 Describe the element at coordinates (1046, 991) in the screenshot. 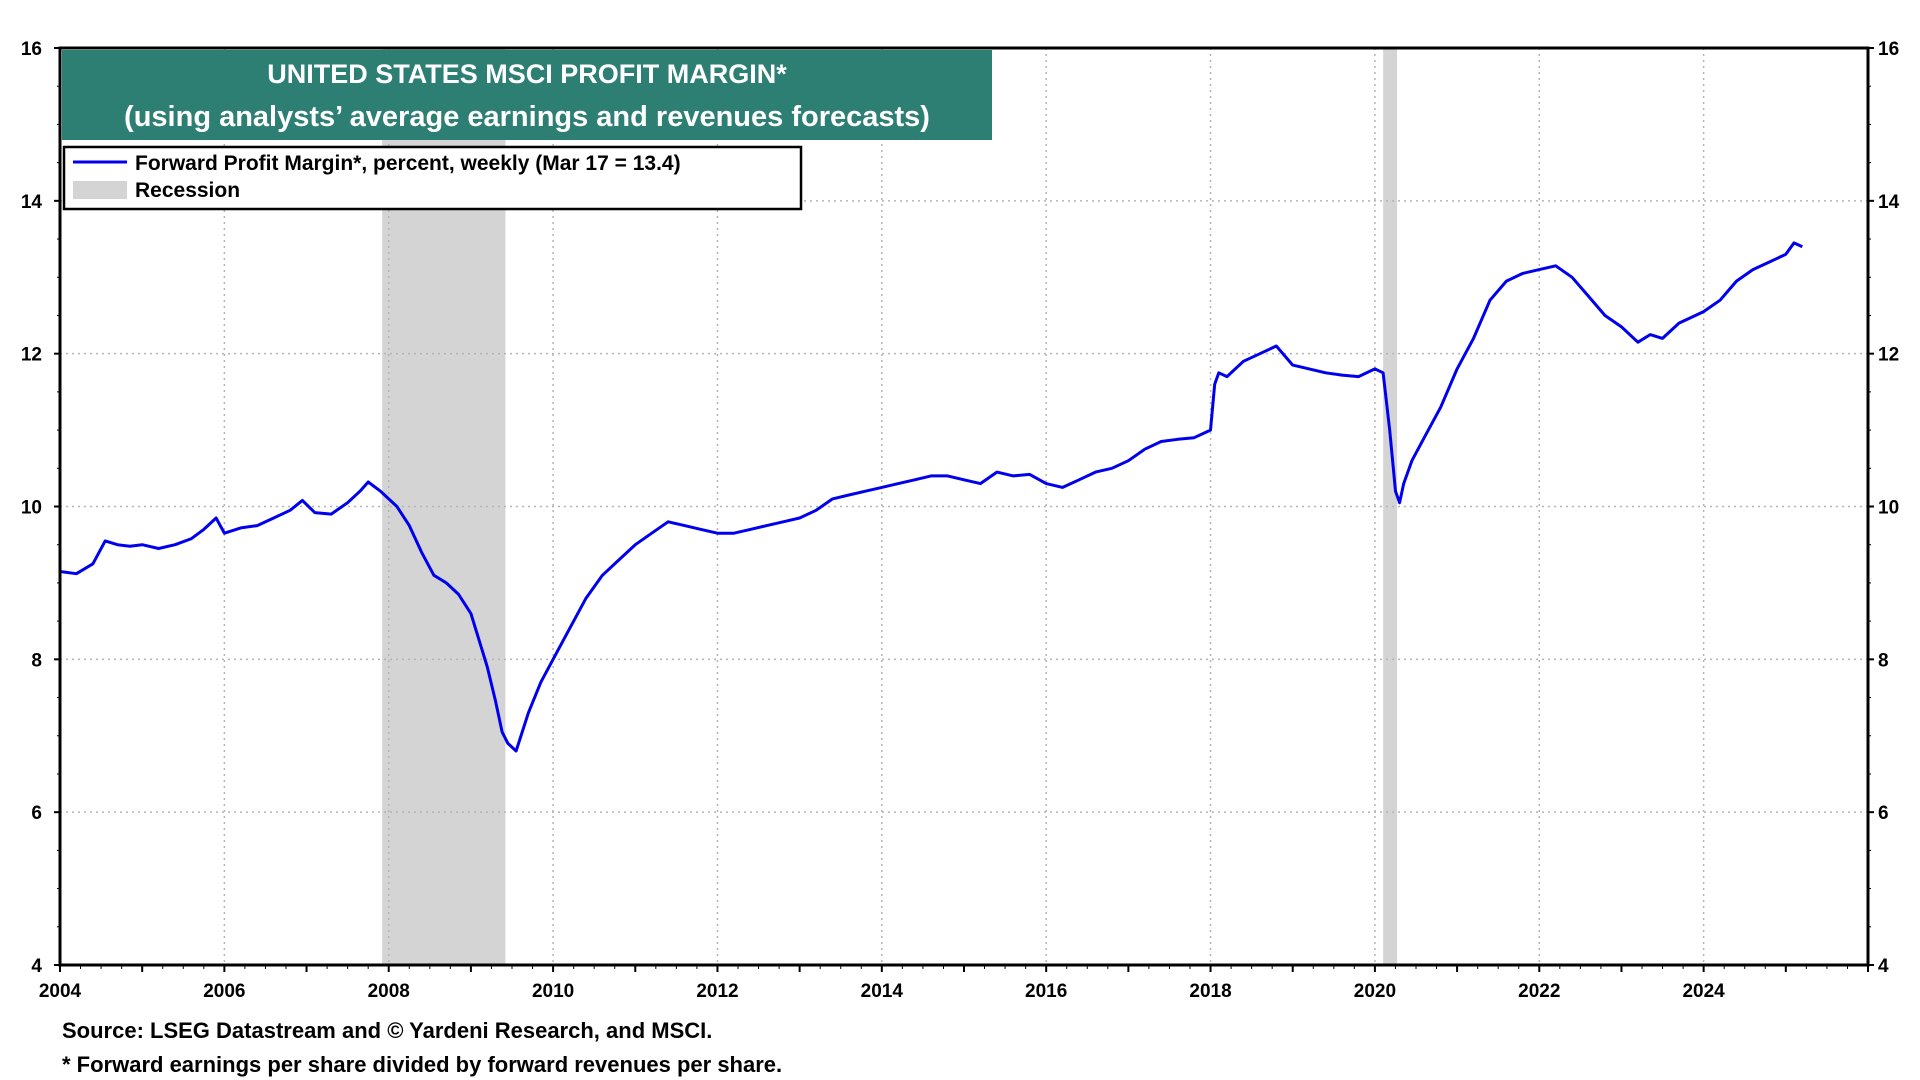

I see `x-tick-label-2016: 2016` at that location.